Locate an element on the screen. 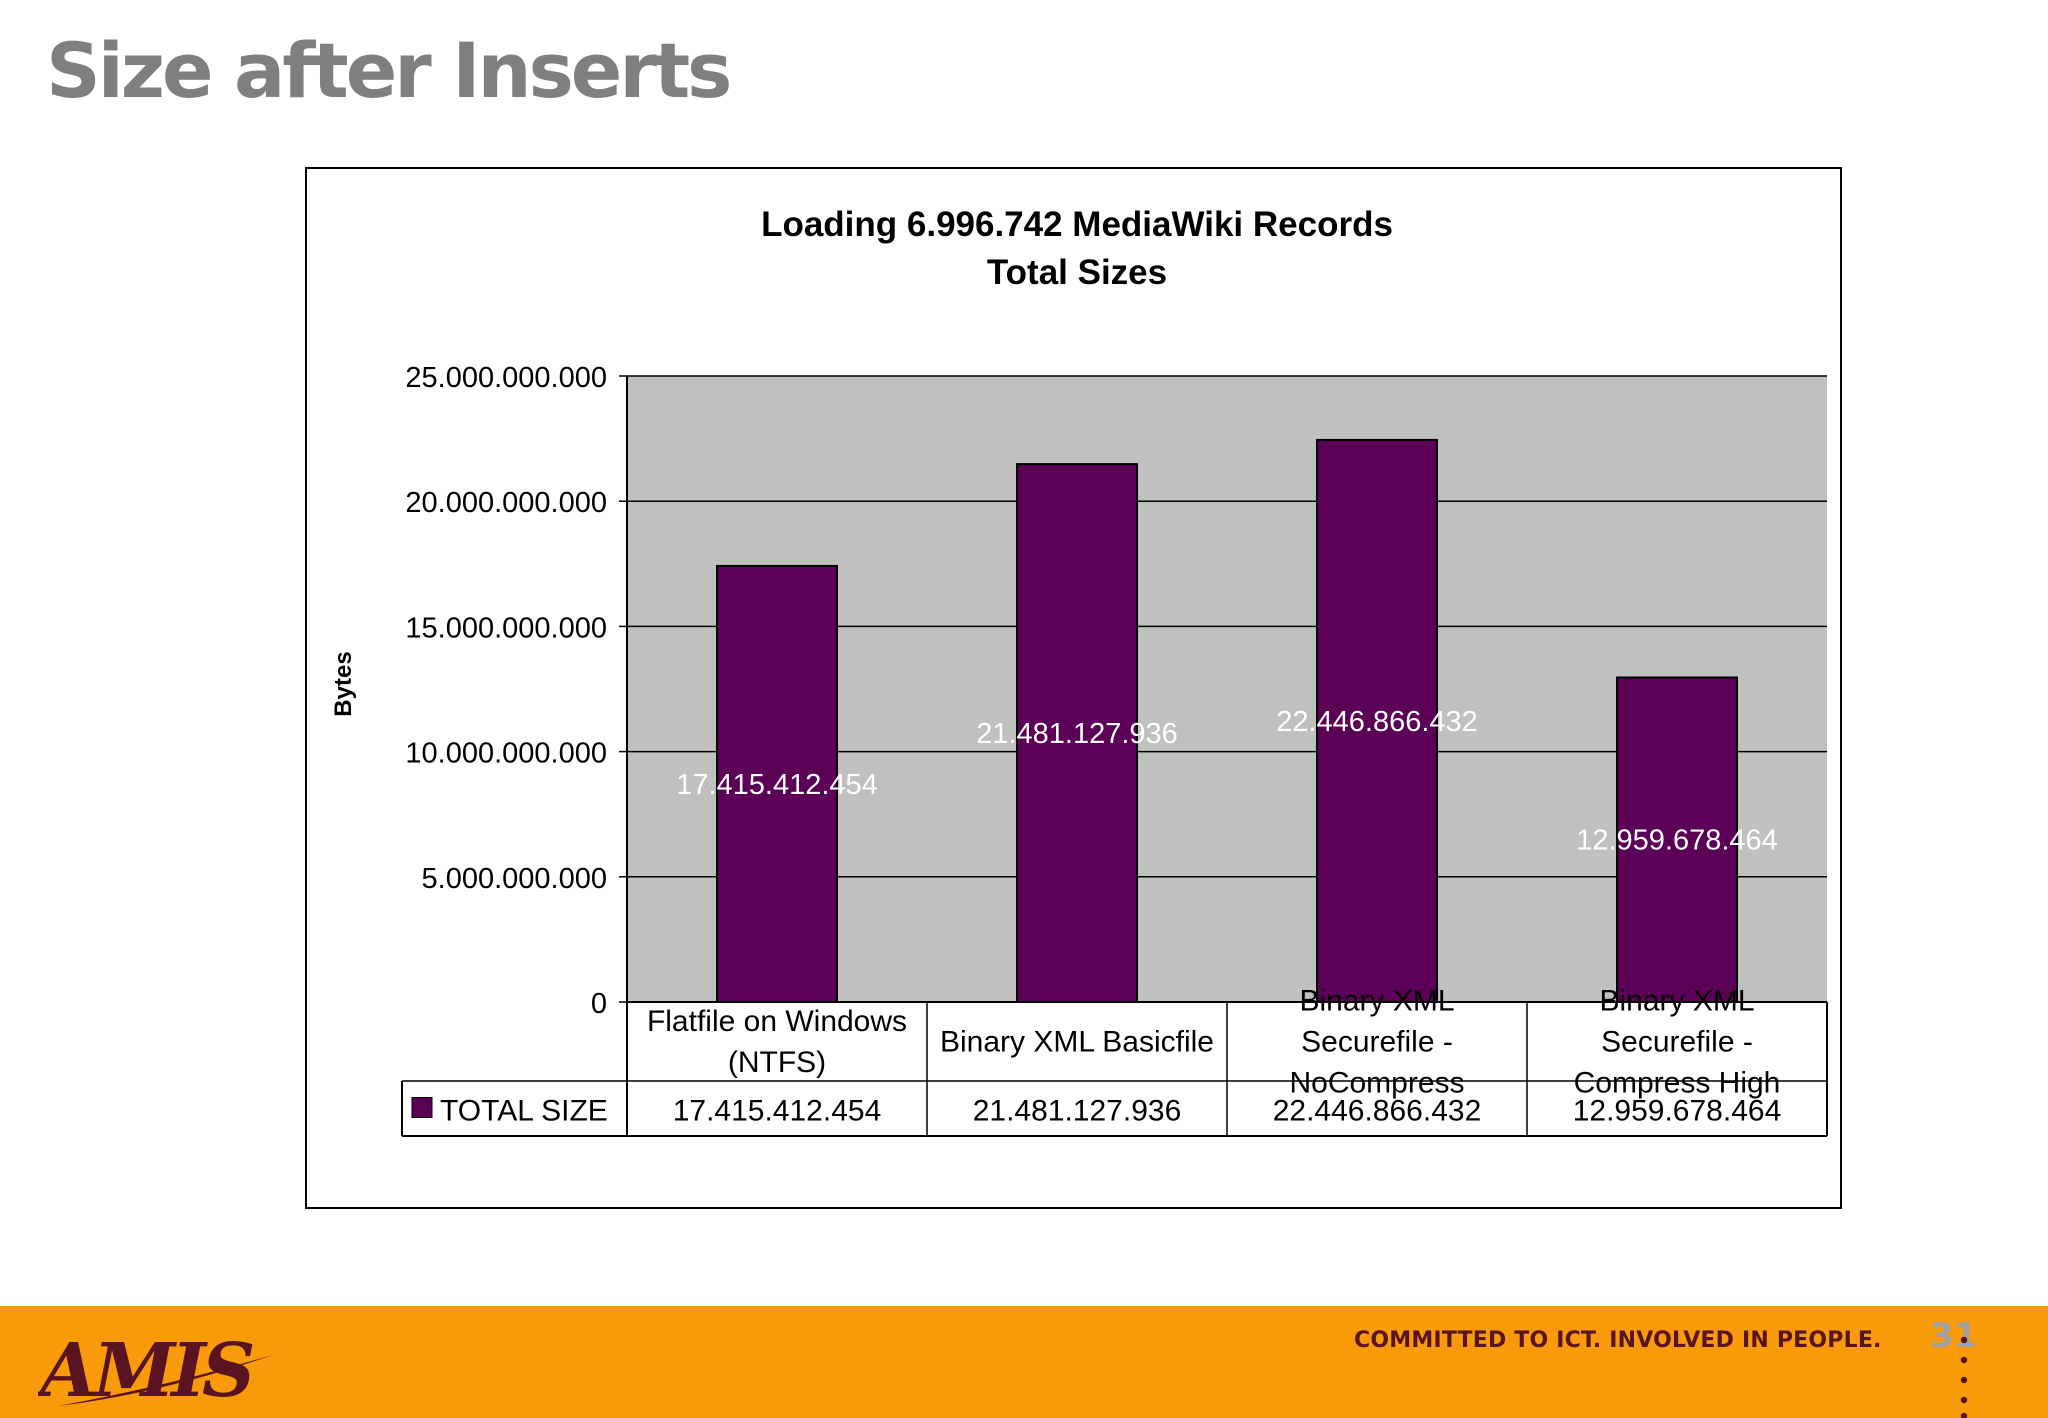 Image resolution: width=2048 pixels, height=1418 pixels. legend-swatch is located at coordinates (422, 1107).